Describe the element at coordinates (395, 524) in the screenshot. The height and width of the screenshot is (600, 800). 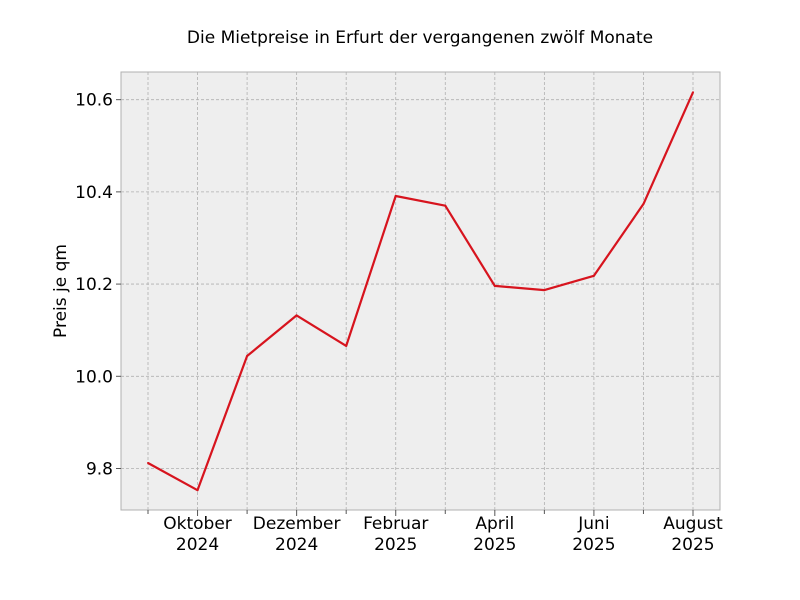
I see `x-tick-label-month: Februar` at that location.